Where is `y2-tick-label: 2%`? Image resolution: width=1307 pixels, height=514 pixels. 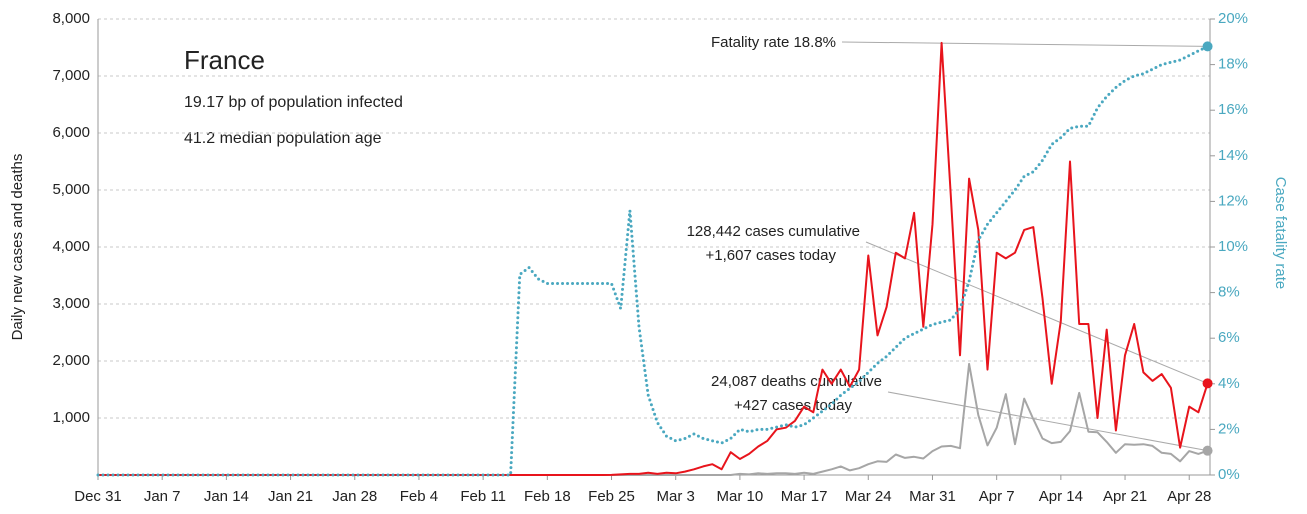 y2-tick-label: 2% is located at coordinates (1229, 428).